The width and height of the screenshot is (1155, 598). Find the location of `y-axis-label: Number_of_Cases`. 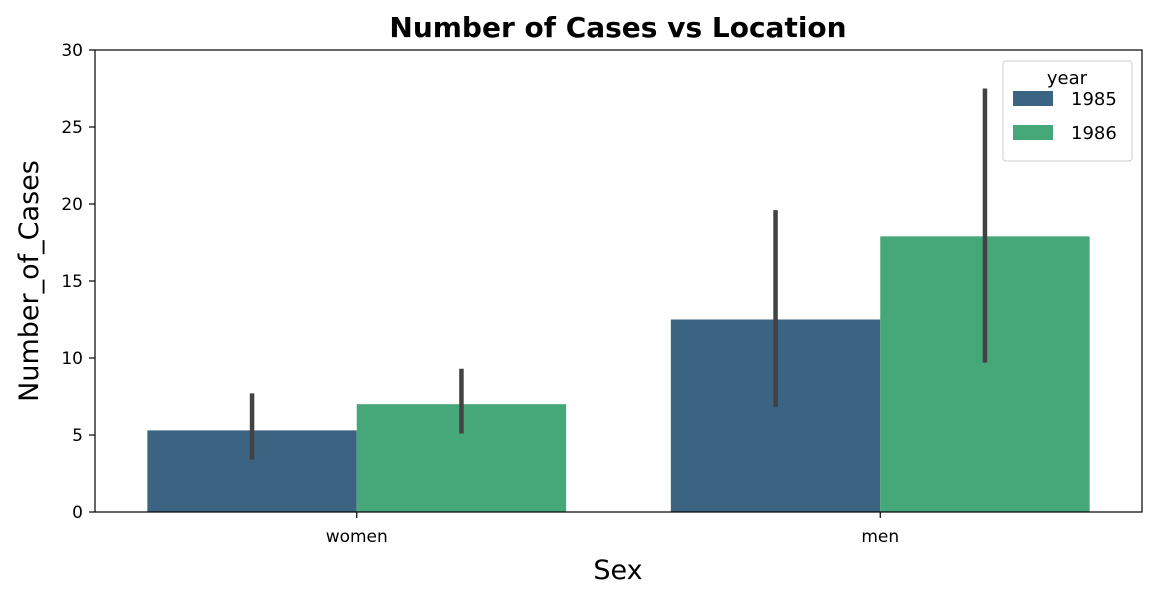

y-axis-label: Number_of_Cases is located at coordinates (29, 281).